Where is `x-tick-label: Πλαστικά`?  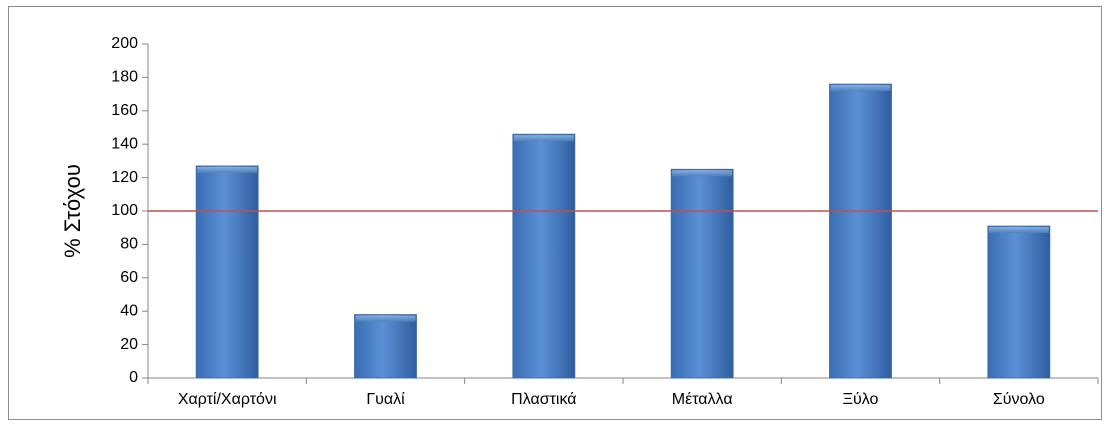 x-tick-label: Πλαστικά is located at coordinates (543, 399).